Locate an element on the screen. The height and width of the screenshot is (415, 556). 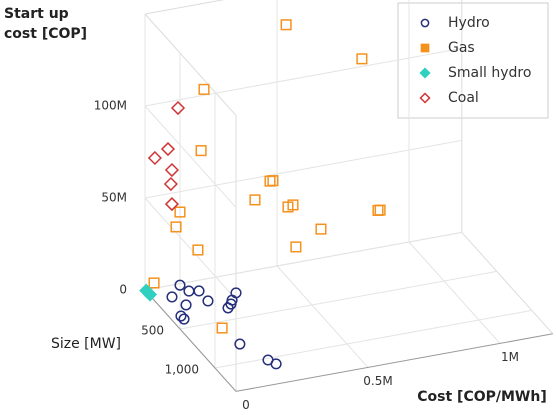
z-axis-title: Start up cost [COP] is located at coordinates (46, 24).